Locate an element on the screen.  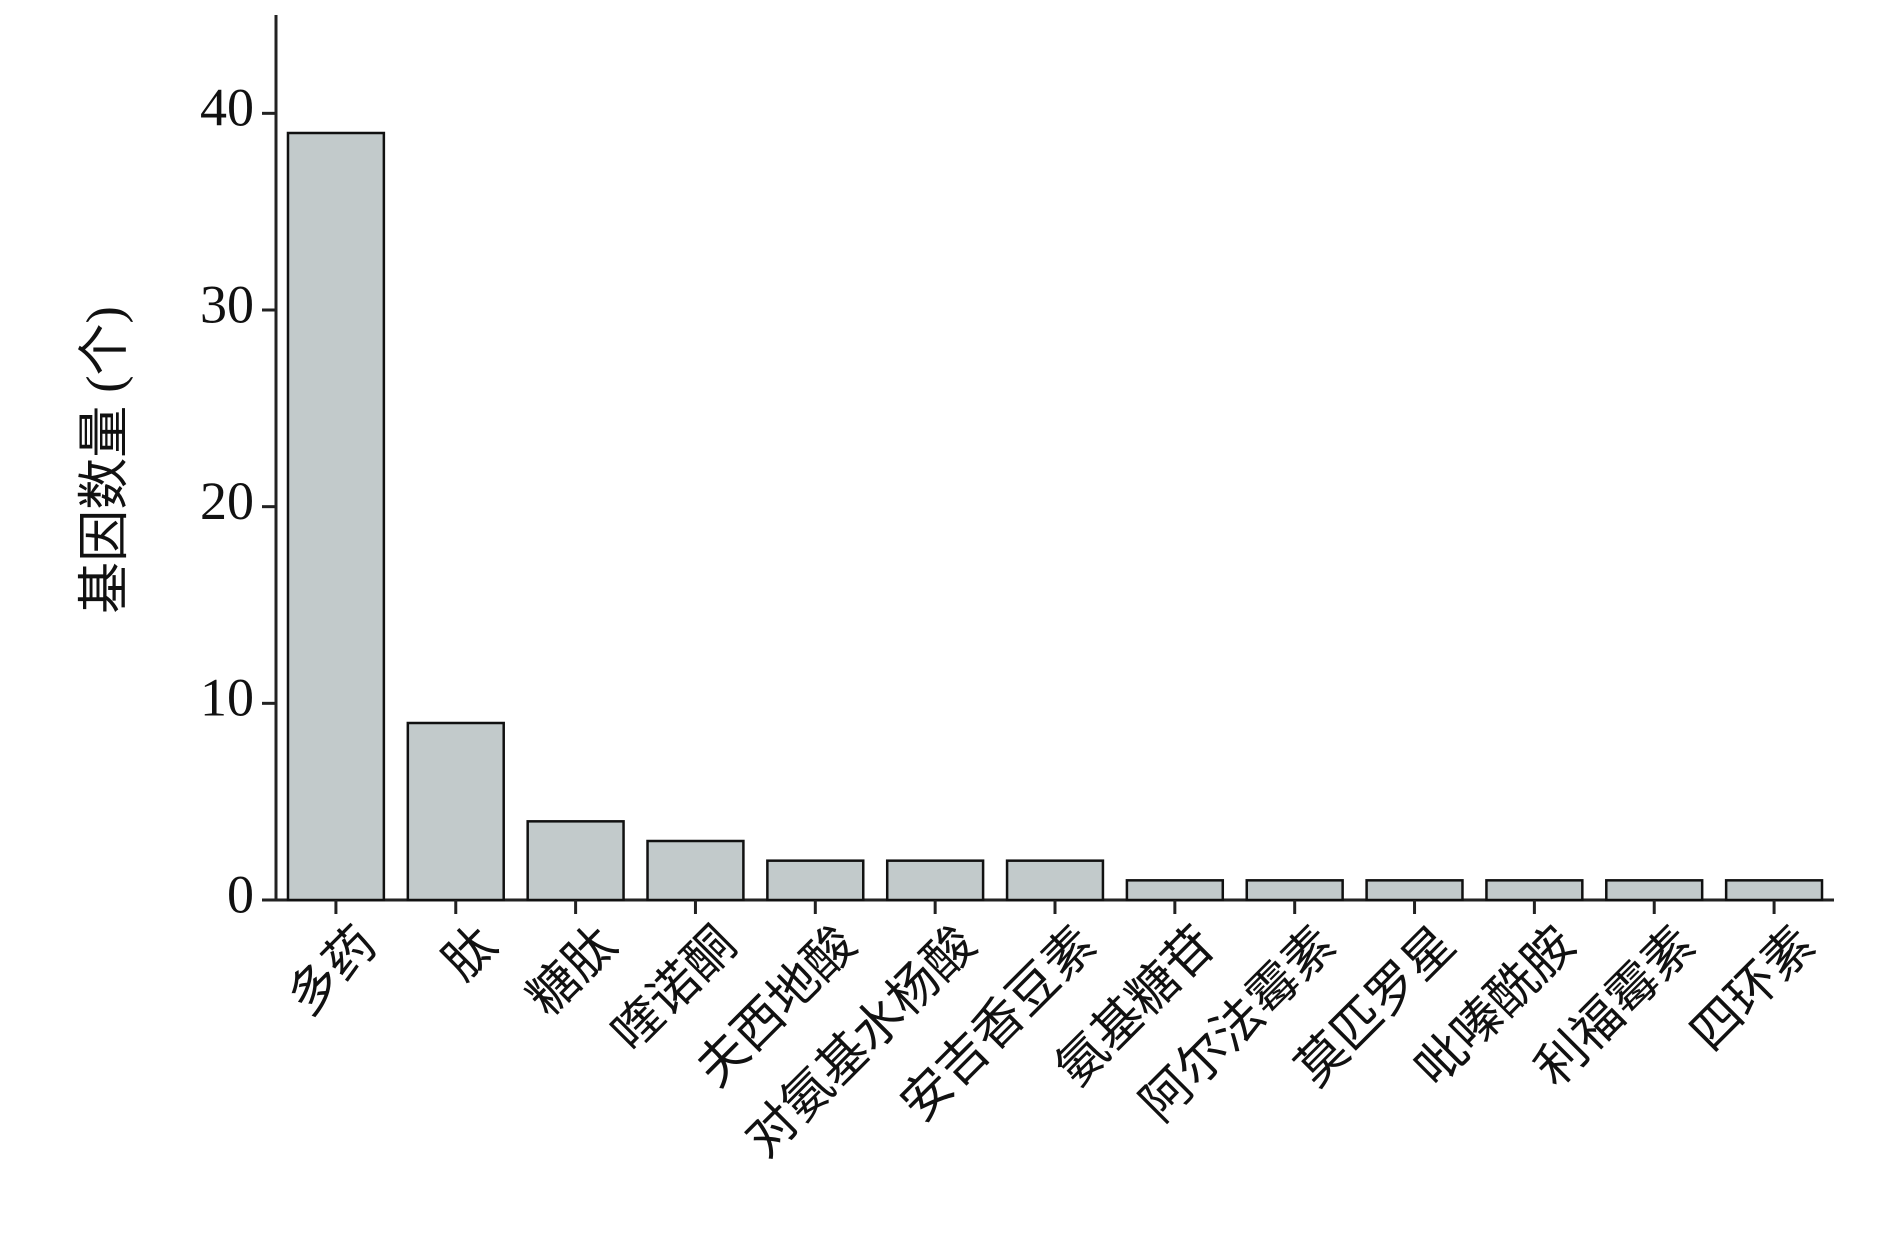
x-tick-label: 四环素 is located at coordinates (1753, 989).